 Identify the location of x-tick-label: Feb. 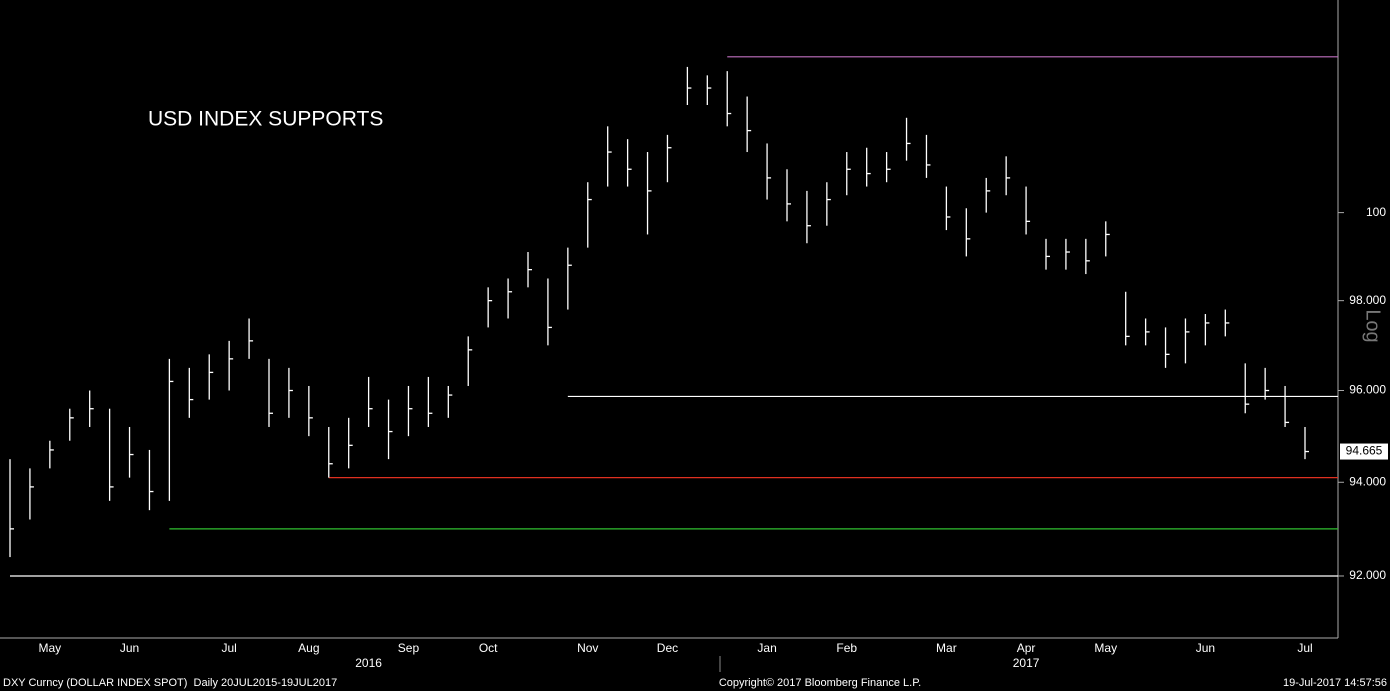
(846, 648).